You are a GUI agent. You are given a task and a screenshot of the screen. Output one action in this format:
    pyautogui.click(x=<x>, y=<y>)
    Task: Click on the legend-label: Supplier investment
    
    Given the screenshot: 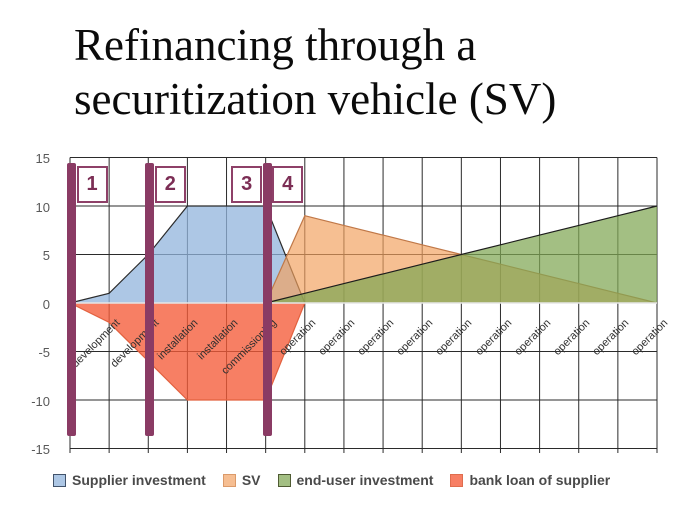 What is the action you would take?
    pyautogui.click(x=139, y=480)
    